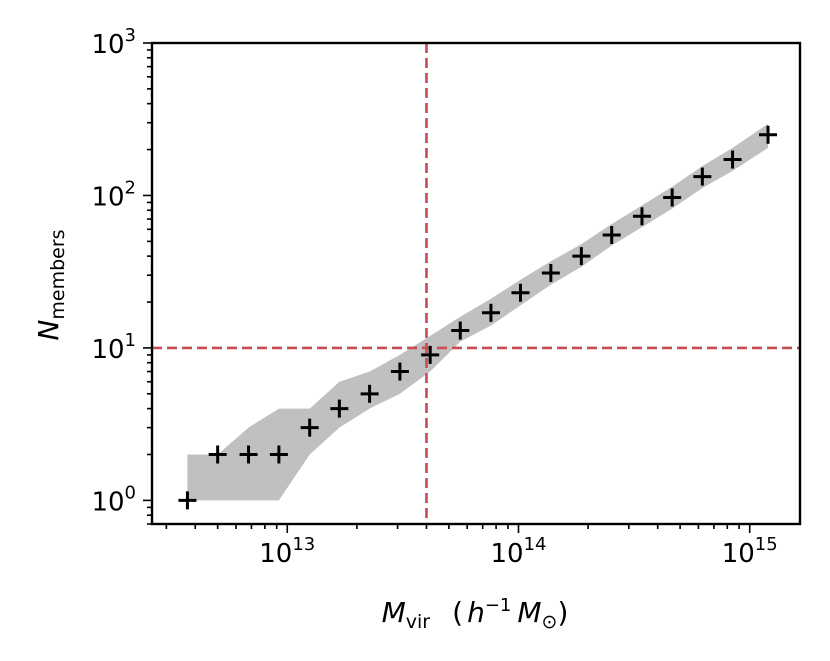 The height and width of the screenshot is (661, 830). What do you see at coordinates (113, 499) in the screenshot?
I see `y-tick-label: 10⁰` at bounding box center [113, 499].